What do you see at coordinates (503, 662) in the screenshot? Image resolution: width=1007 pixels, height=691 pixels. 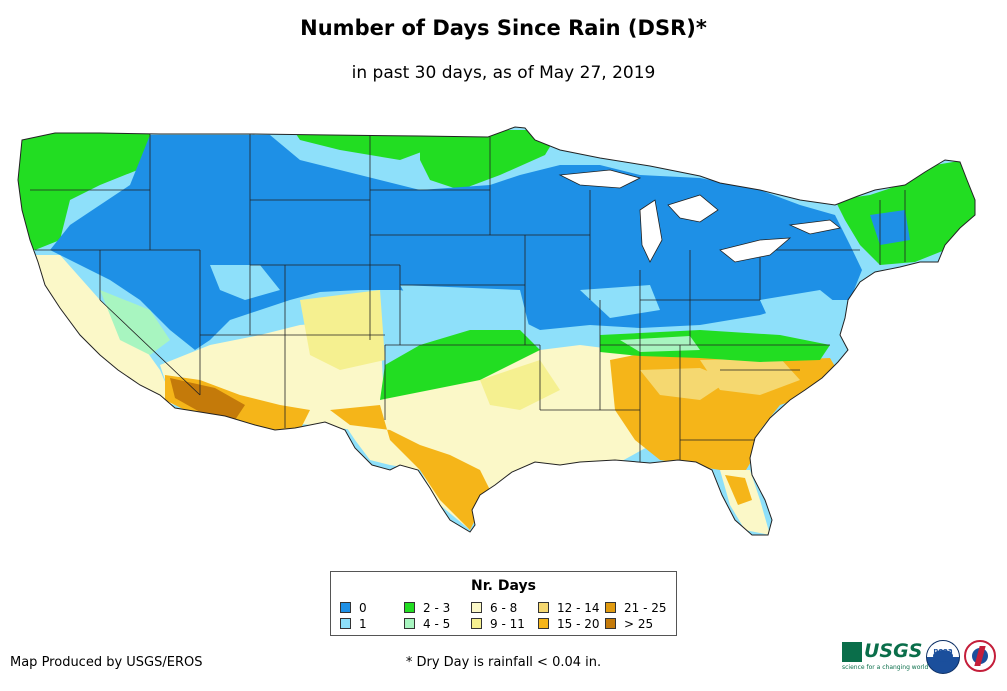 I see `dry-day-footnote: * Dry Day is rainfall < 0.04 in.` at bounding box center [503, 662].